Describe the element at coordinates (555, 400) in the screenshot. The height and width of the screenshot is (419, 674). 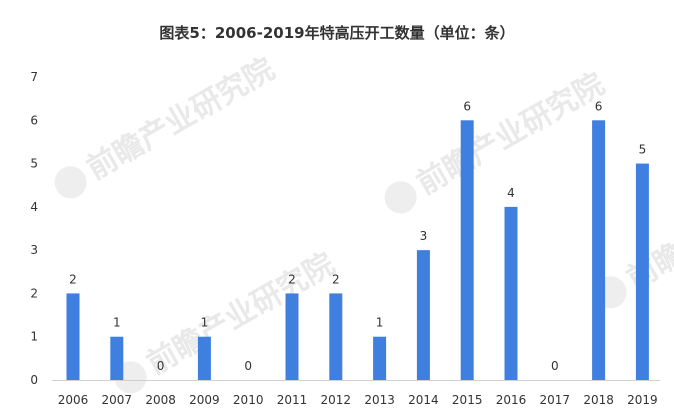
I see `x-tick-label: 2017` at that location.